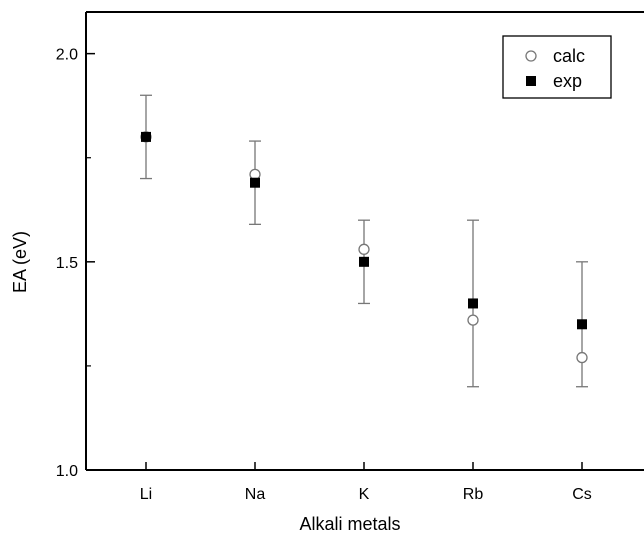  What do you see at coordinates (531, 56) in the screenshot?
I see `legend-calc-marker` at bounding box center [531, 56].